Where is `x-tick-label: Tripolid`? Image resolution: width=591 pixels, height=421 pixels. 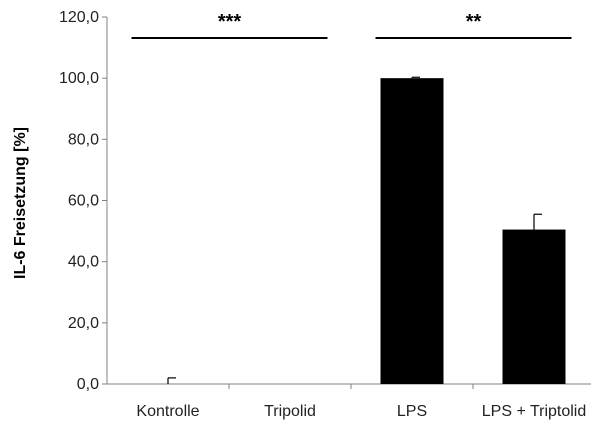
x-tick-label: Tripolid is located at coordinates (290, 411).